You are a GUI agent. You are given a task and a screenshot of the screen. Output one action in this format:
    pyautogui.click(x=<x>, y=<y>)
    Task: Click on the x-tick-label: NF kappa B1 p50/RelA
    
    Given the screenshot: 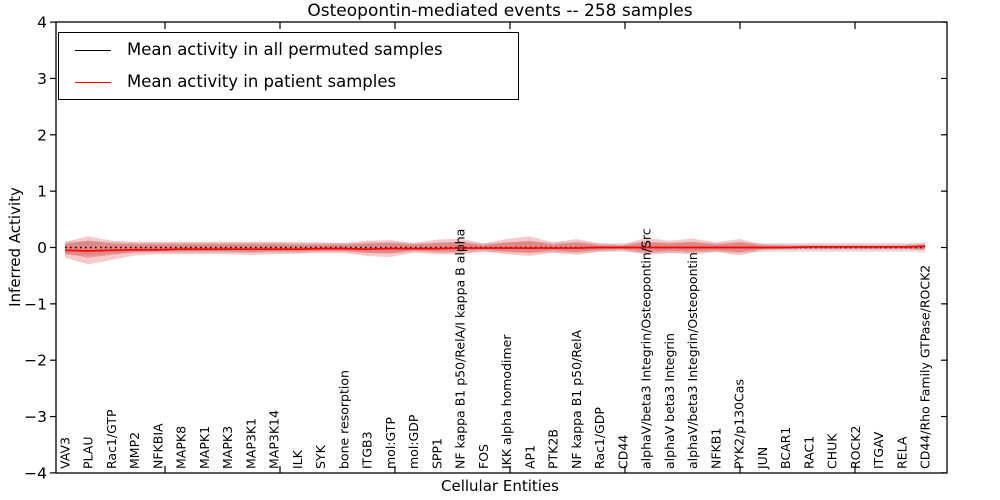 What is the action you would take?
    pyautogui.click(x=576, y=399)
    